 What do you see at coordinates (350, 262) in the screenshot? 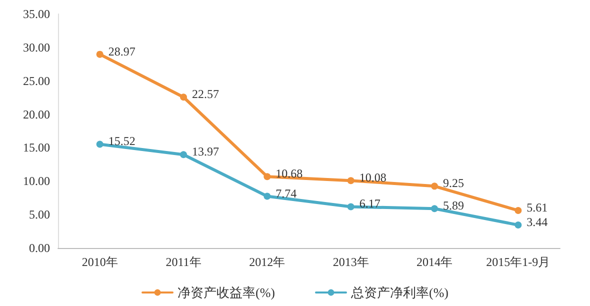
I see `x-tick-label: 2013年` at bounding box center [350, 262].